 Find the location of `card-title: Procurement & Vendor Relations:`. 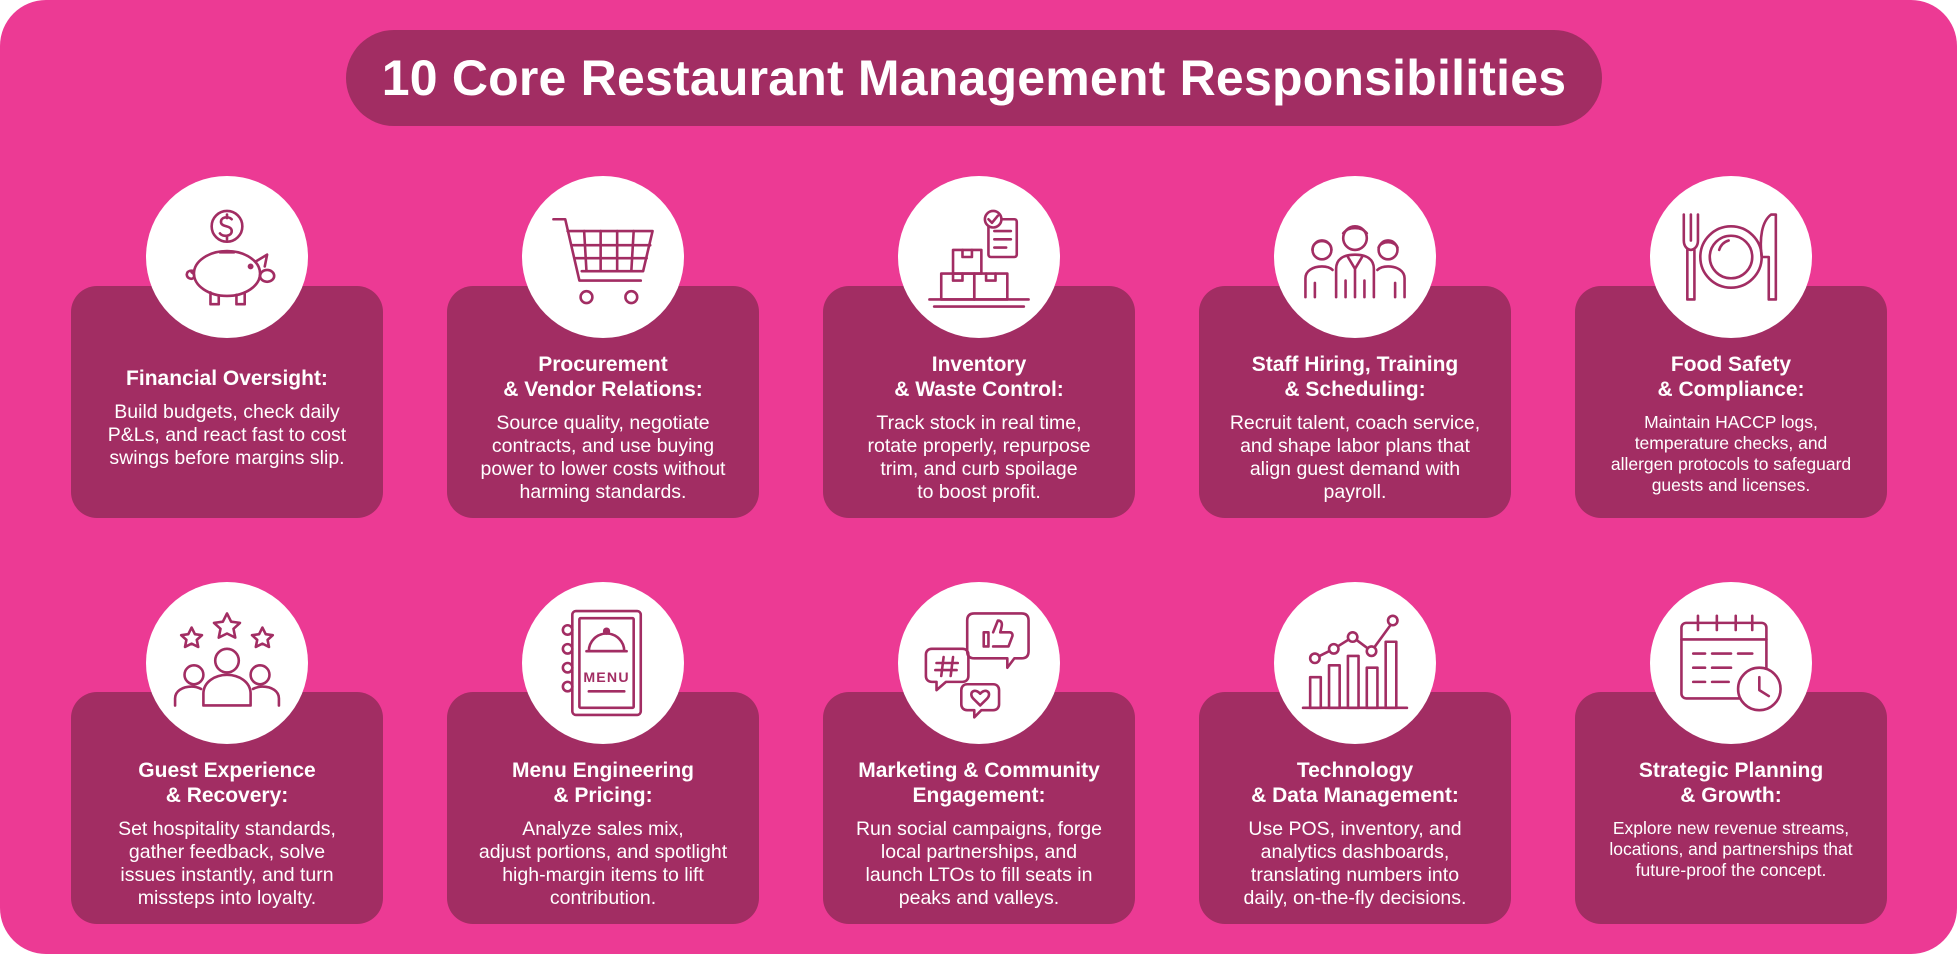

card-title: Procurement & Vendor Relations: is located at coordinates (603, 377).